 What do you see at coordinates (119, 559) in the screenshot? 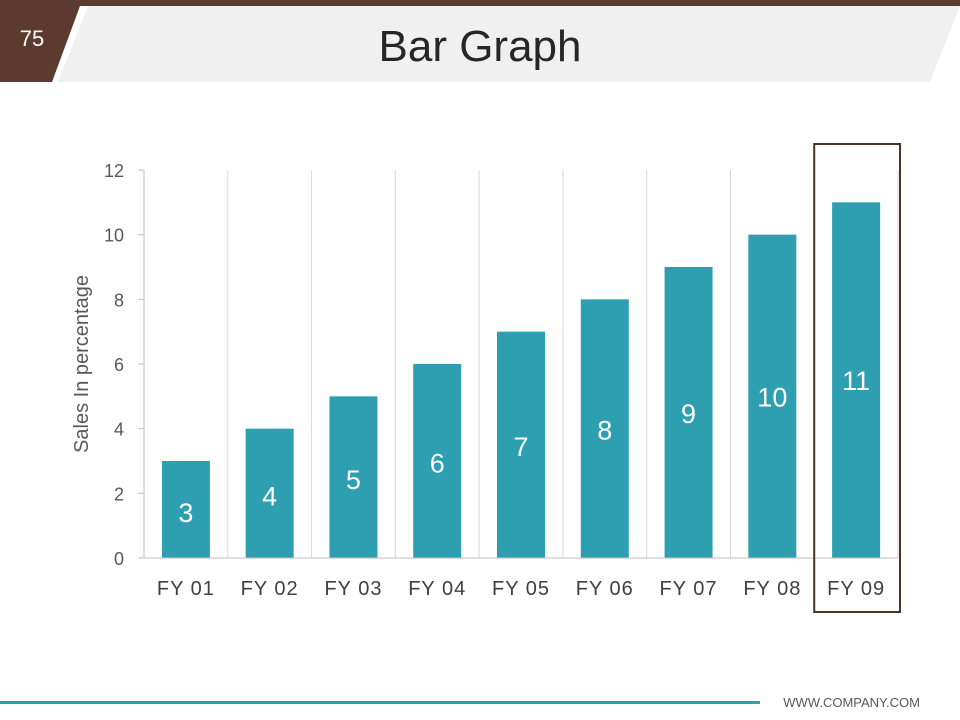
I see `y-tick-label: 0` at bounding box center [119, 559].